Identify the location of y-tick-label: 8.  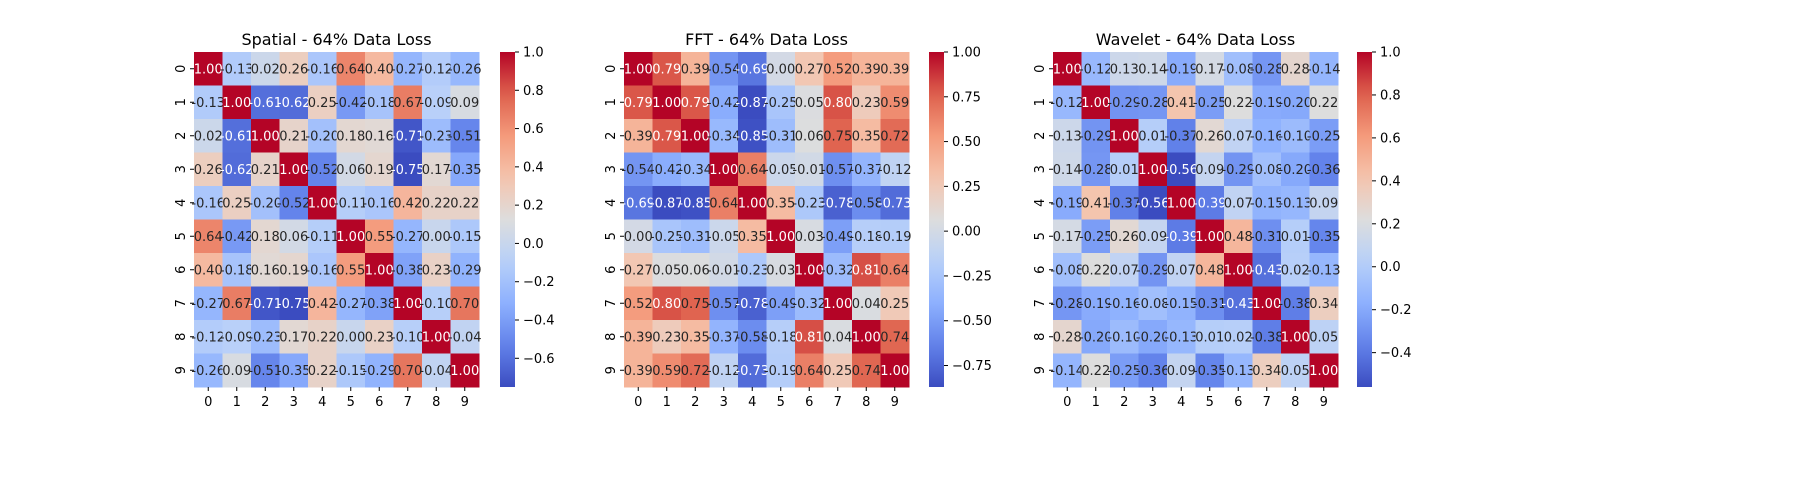
(181, 337).